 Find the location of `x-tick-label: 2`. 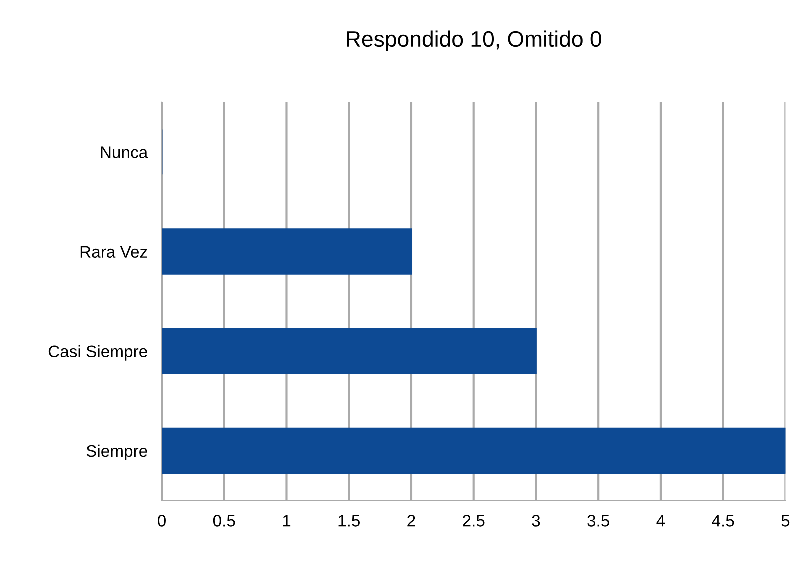

x-tick-label: 2 is located at coordinates (412, 521).